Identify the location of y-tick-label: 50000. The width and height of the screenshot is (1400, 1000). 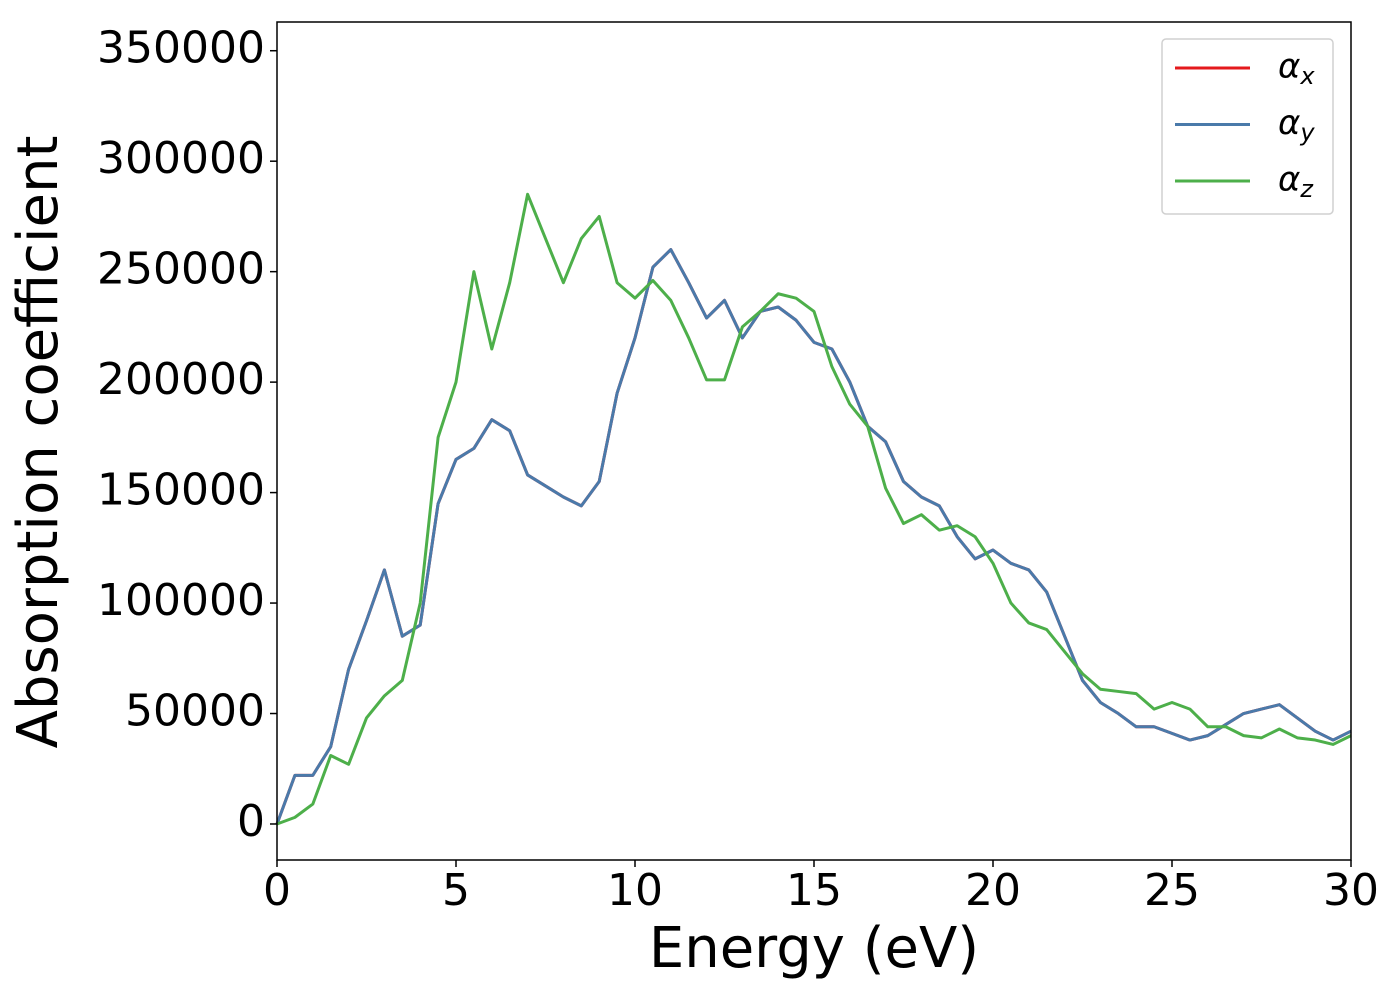
(195, 711).